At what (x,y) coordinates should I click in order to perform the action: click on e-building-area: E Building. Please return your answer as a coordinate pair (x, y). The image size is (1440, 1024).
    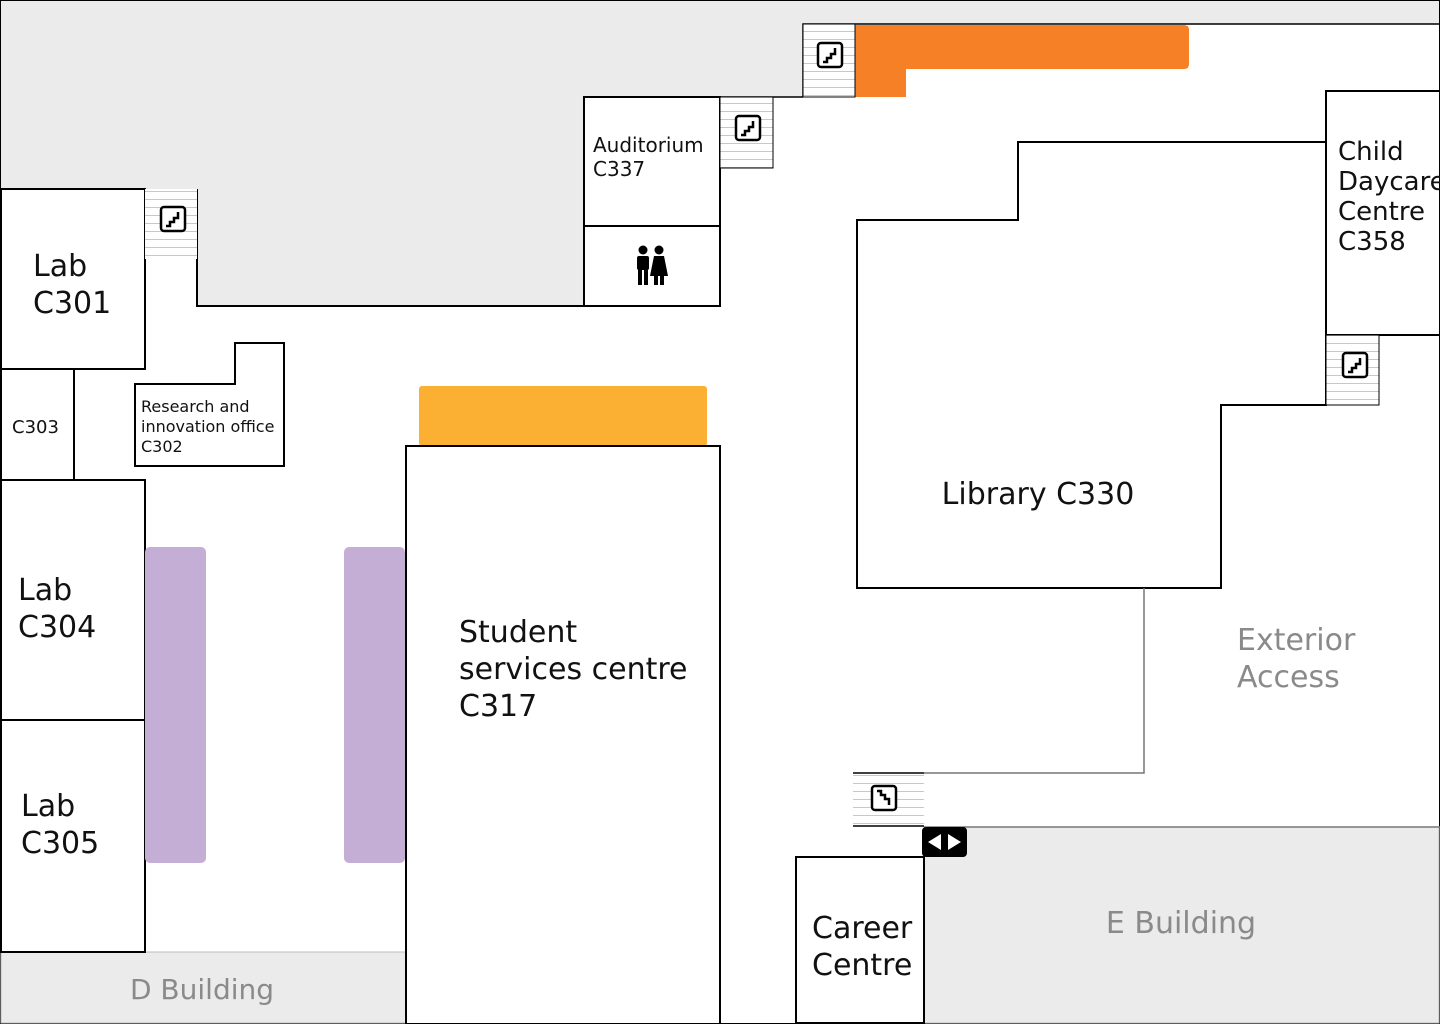
    Looking at the image, I should click on (1181, 925).